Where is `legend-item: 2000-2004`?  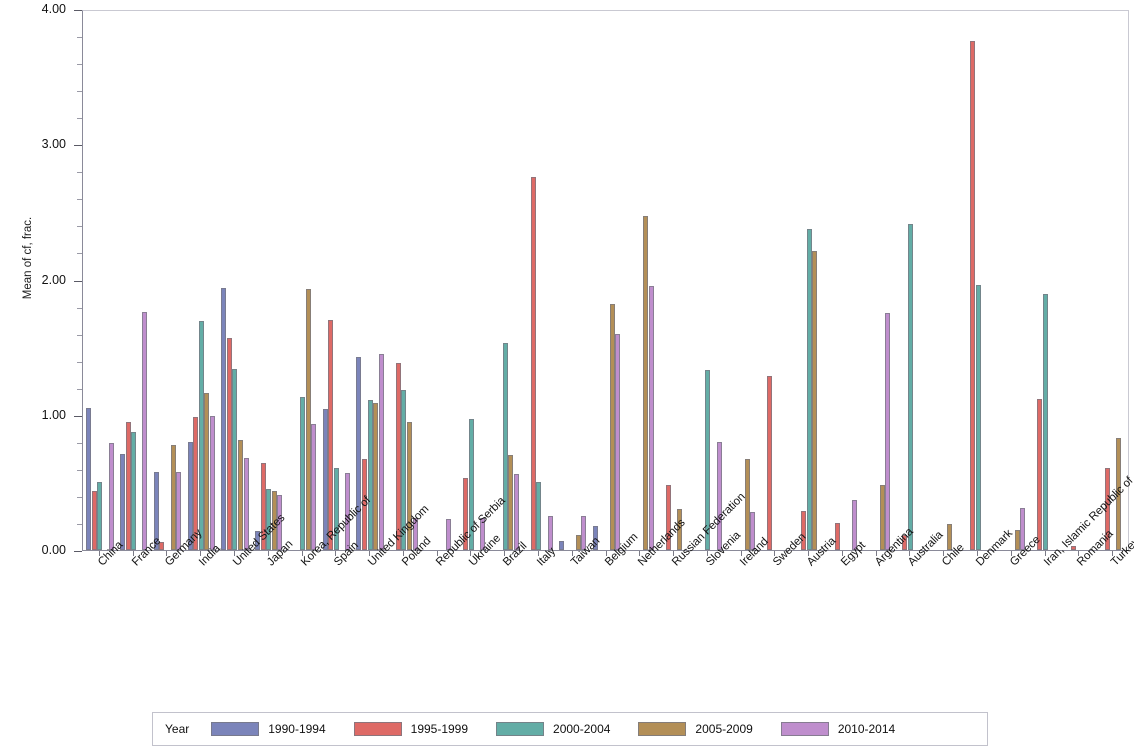
legend-item: 2000-2004 is located at coordinates (553, 729).